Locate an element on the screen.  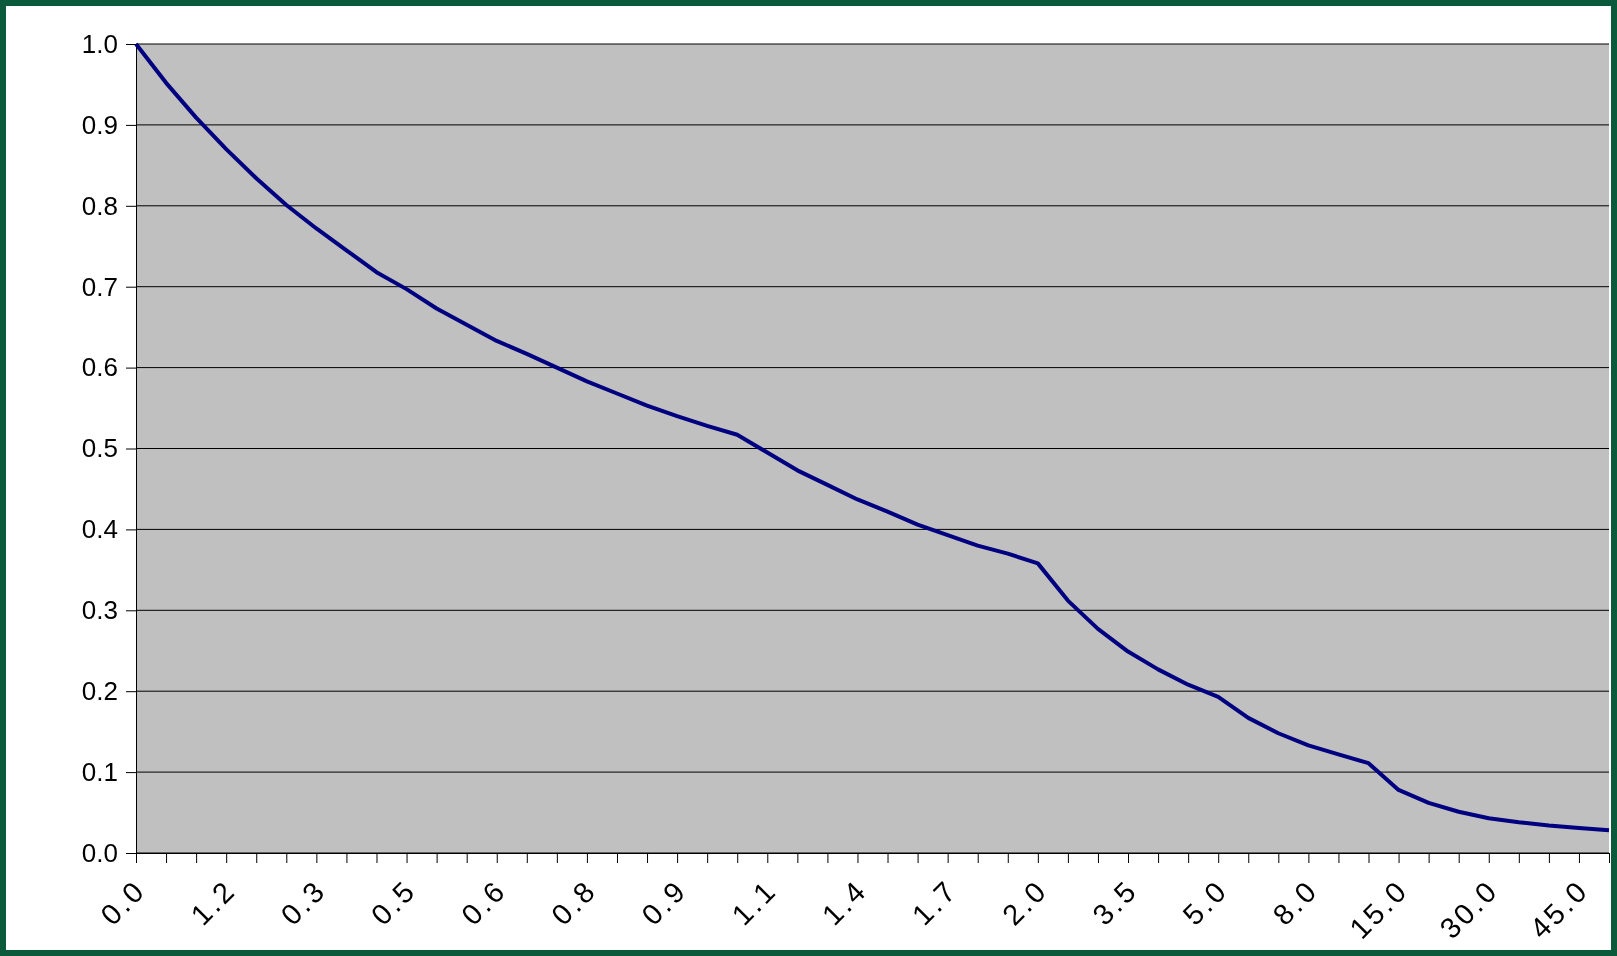
x-tick-label: 2.0 is located at coordinates (1025, 902).